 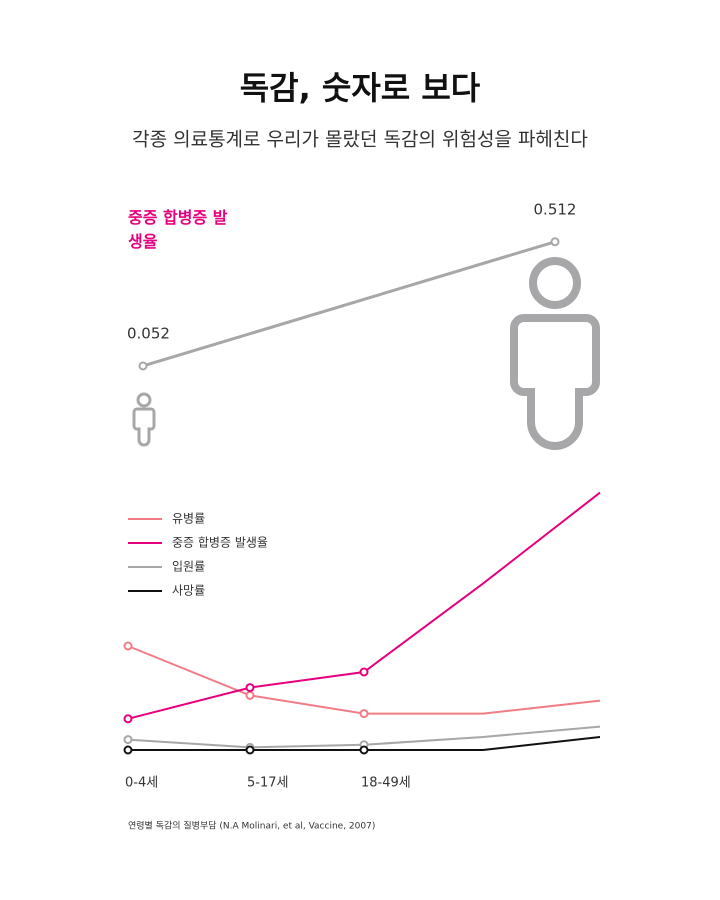 I want to click on x-tick-label: 5-17세, so click(x=267, y=783).